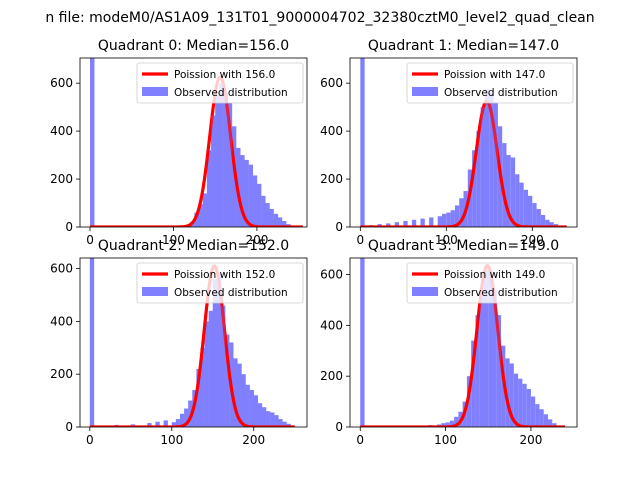 This screenshot has width=640, height=480. I want to click on quadrant-0-ytick-label: 200, so click(61, 179).